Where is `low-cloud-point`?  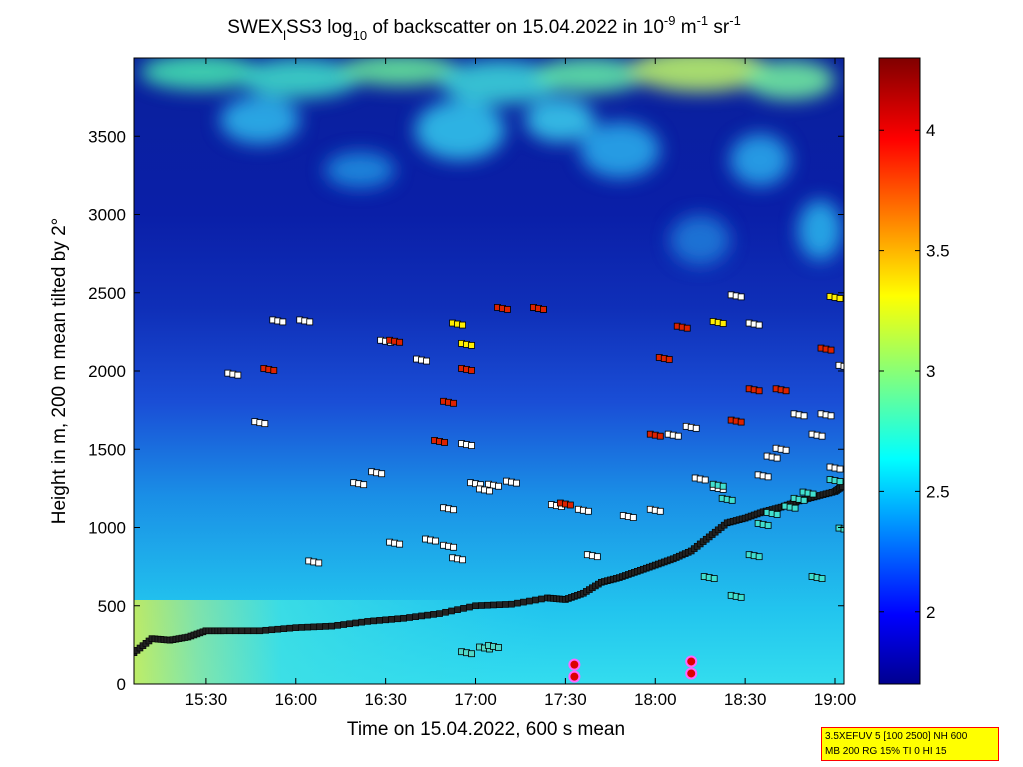
low-cloud-point is located at coordinates (498, 647).